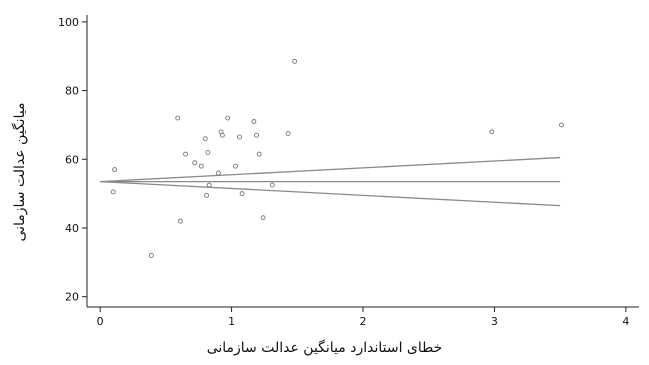 This screenshot has height=365, width=649. Describe the element at coordinates (494, 321) in the screenshot. I see `x-tick-label: 3` at that location.